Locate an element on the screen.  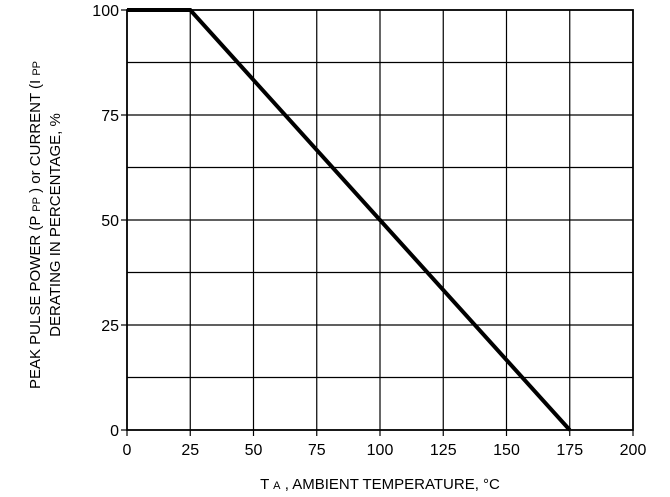
x-tick-label: 50 is located at coordinates (254, 450).